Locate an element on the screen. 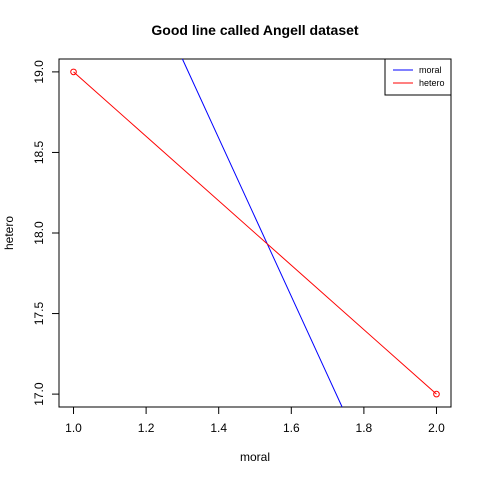 This screenshot has width=480, height=480. legend-label-hetero: hetero is located at coordinates (432, 83).